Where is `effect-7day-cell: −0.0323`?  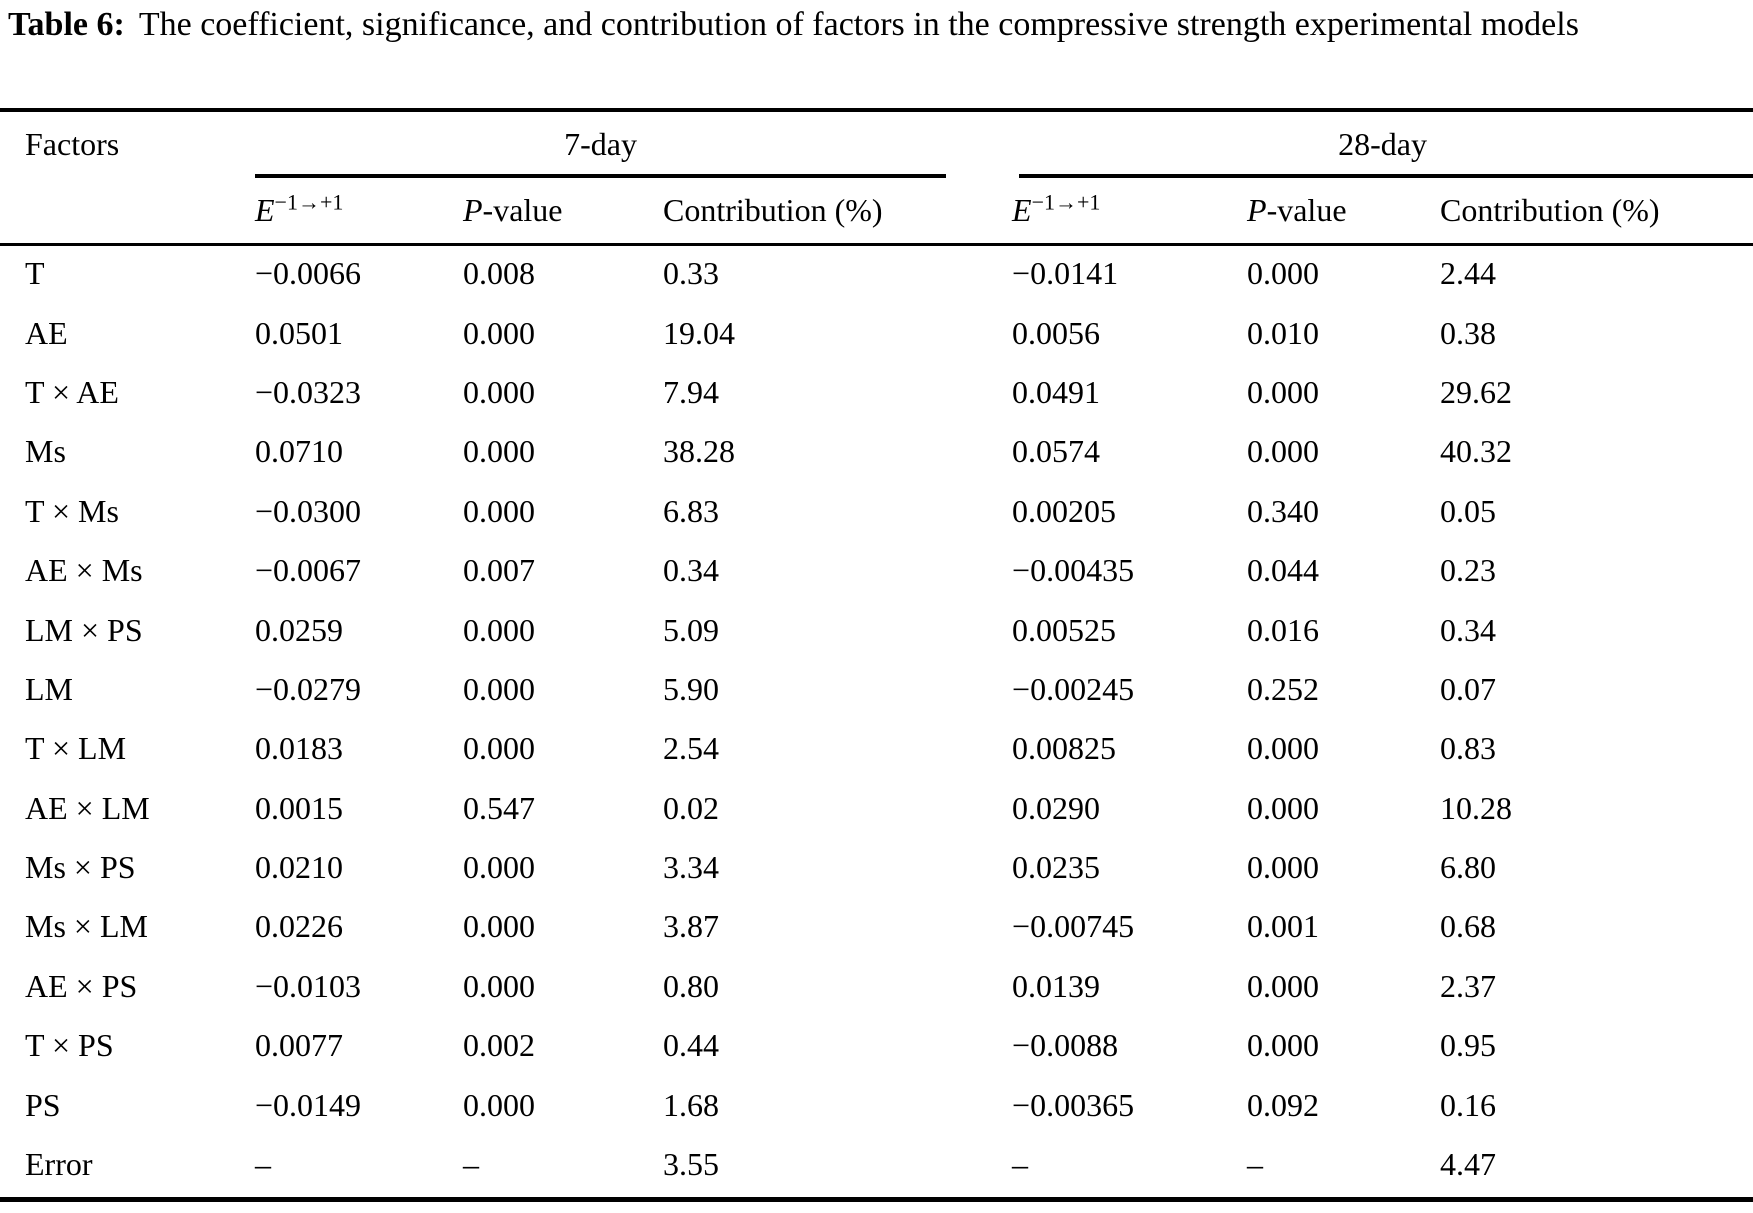
effect-7day-cell: −0.0323 is located at coordinates (308, 391).